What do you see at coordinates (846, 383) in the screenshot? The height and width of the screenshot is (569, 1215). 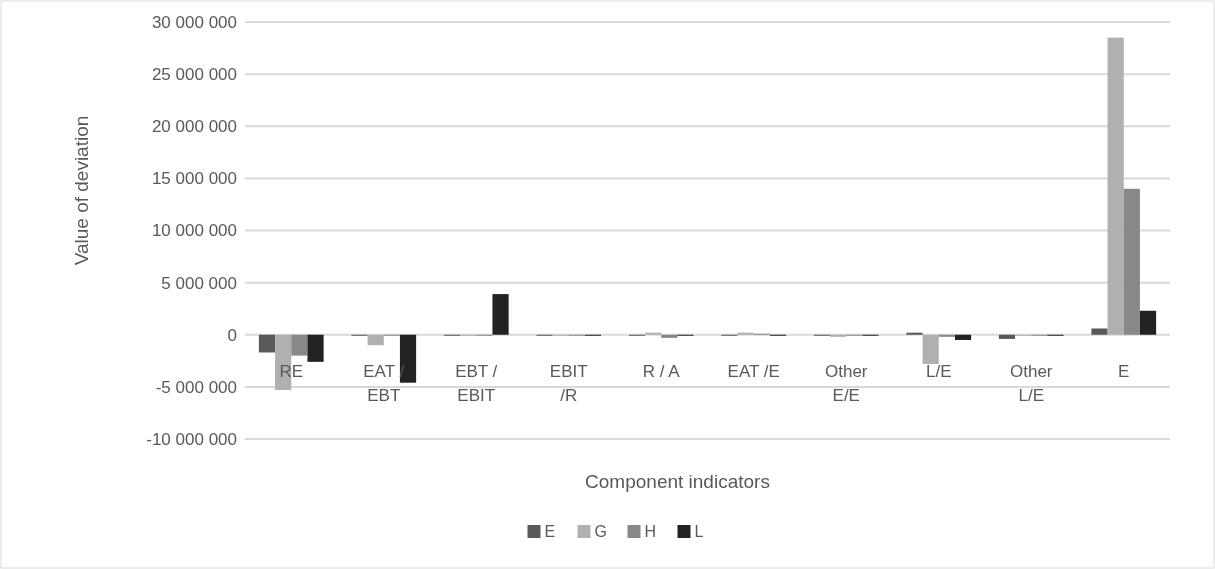 I see `x-tick-label: Other E/E` at bounding box center [846, 383].